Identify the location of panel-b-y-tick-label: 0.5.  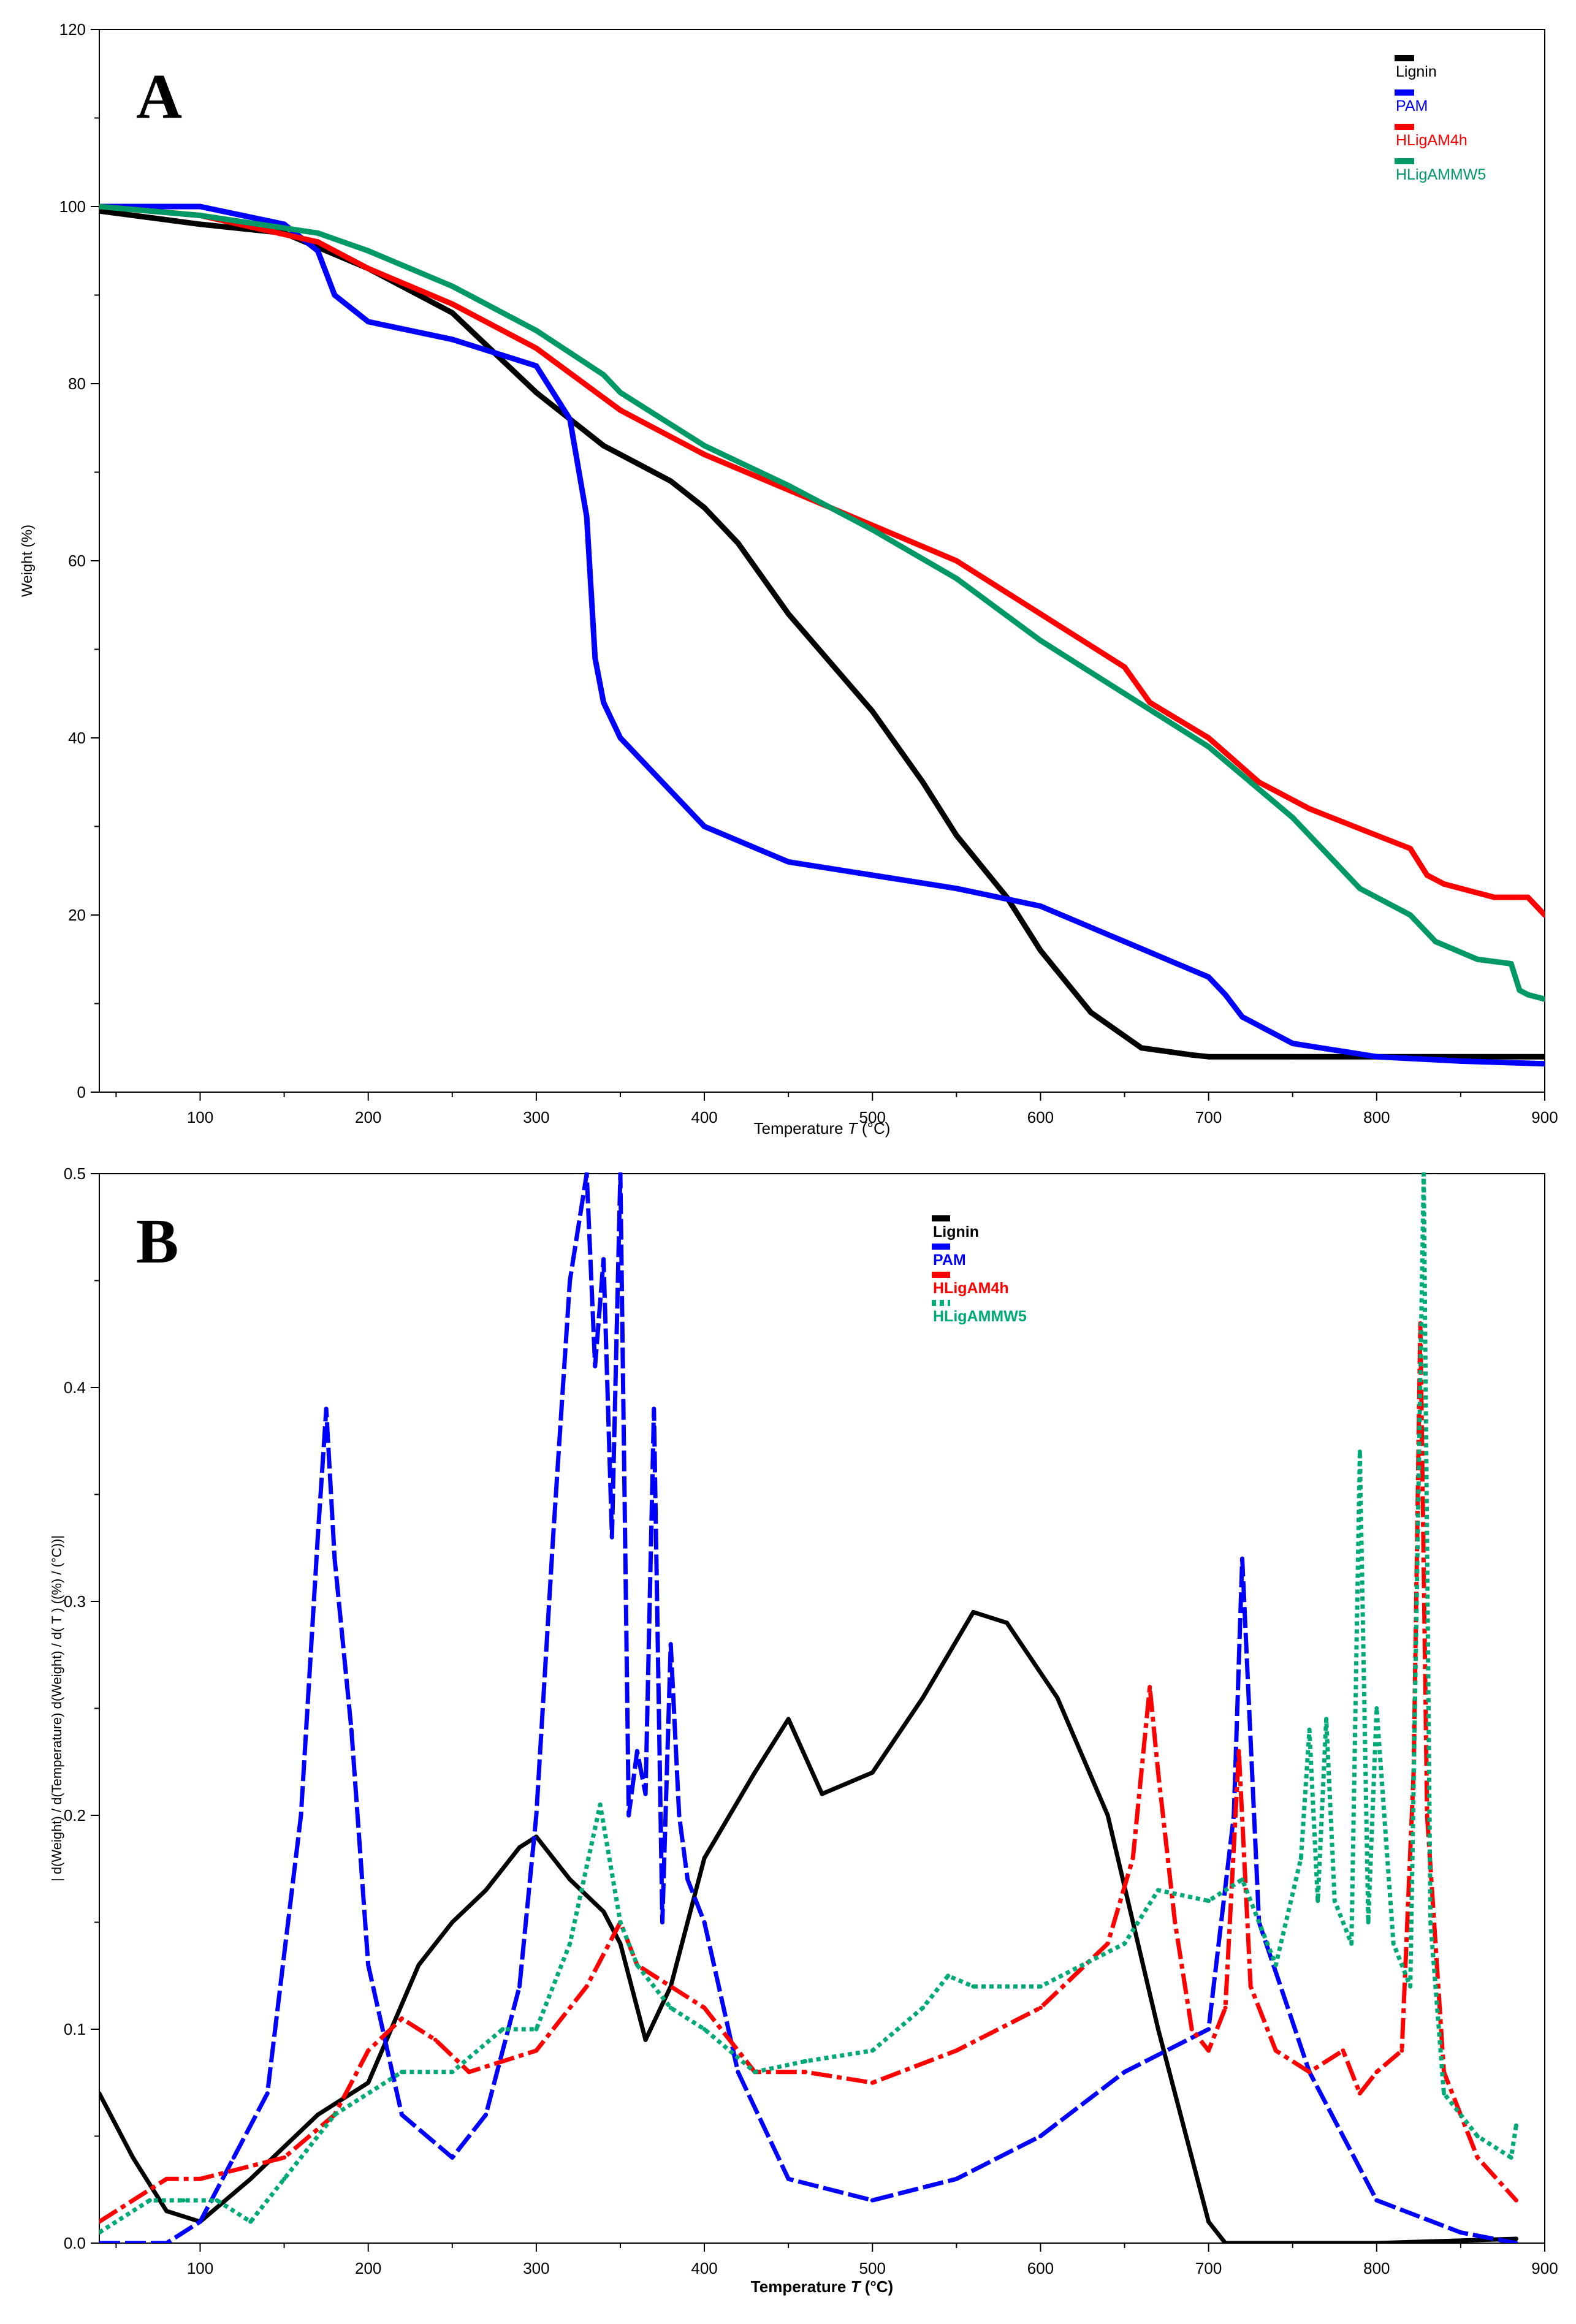
(75, 1173).